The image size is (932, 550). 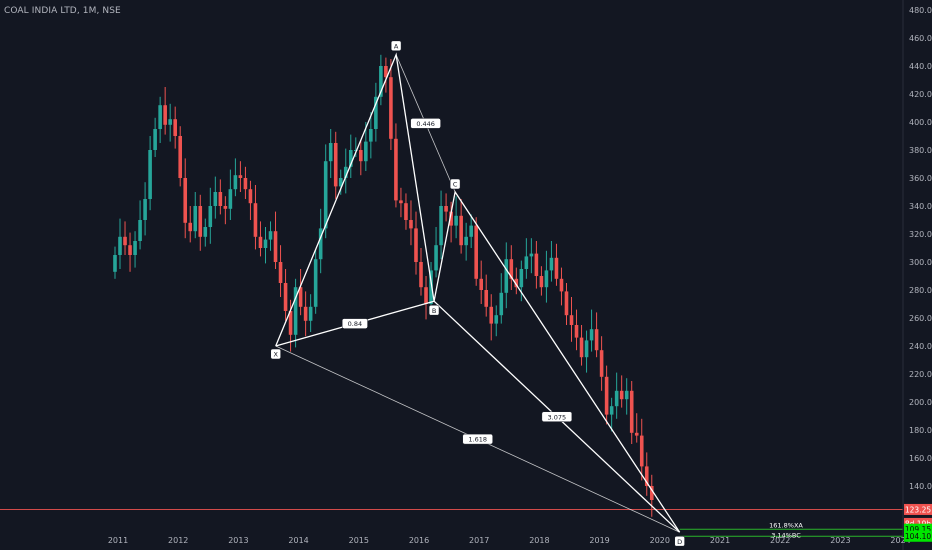 What do you see at coordinates (298, 540) in the screenshot?
I see `x-tick-label: 2014` at bounding box center [298, 540].